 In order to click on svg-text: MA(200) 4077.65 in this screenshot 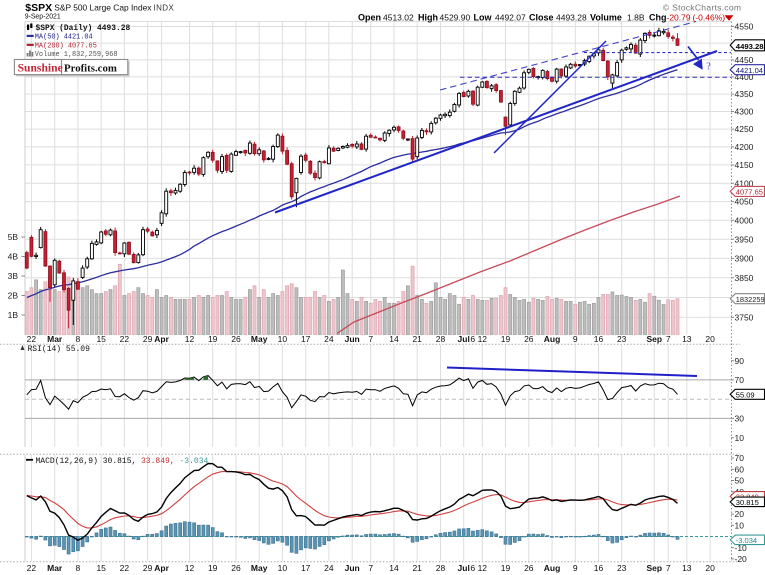, I will do `click(66, 47)`.